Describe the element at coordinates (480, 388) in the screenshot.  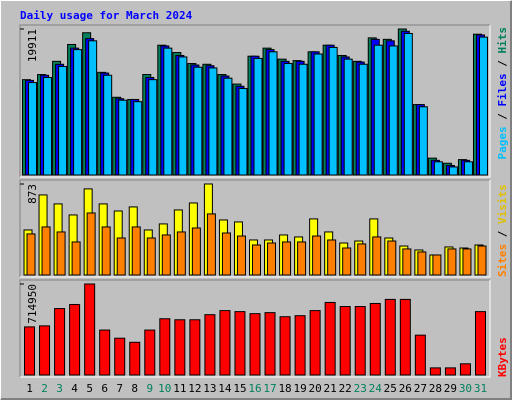
I see `x-tick-label: 31` at that location.